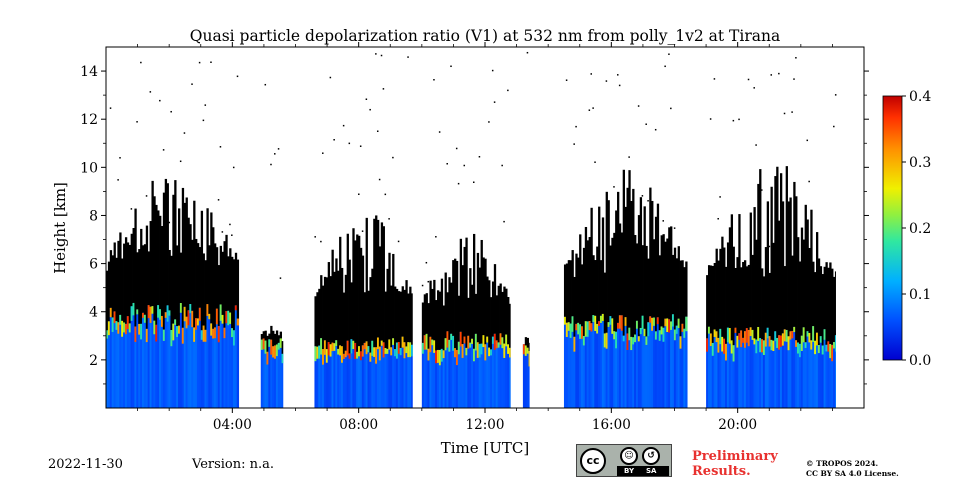 The height and width of the screenshot is (480, 960). What do you see at coordinates (643, 471) in the screenshot?
I see `cc-label-bar: BY SA` at bounding box center [643, 471].